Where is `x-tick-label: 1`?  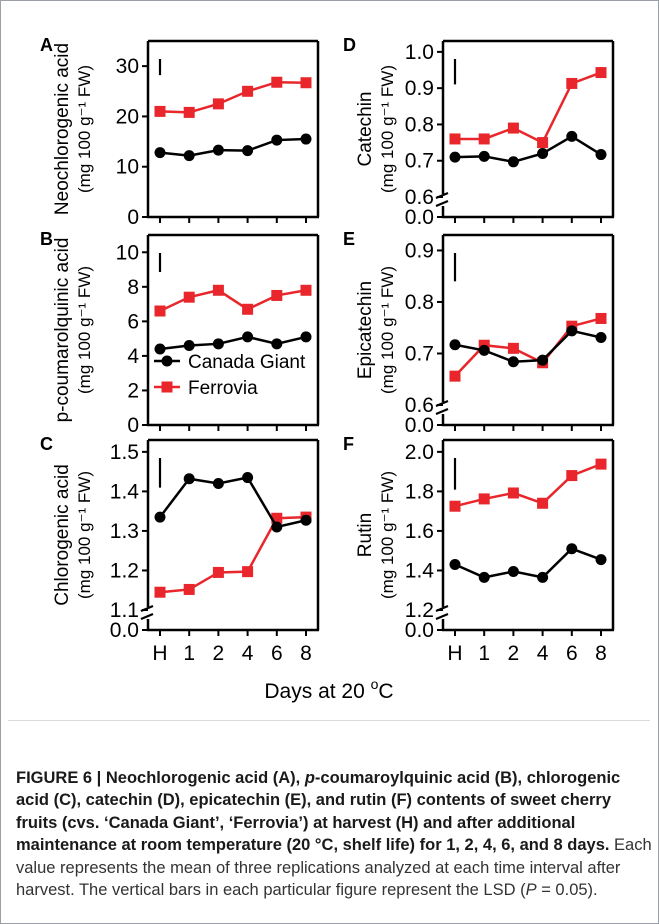 x-tick-label: 1 is located at coordinates (484, 653).